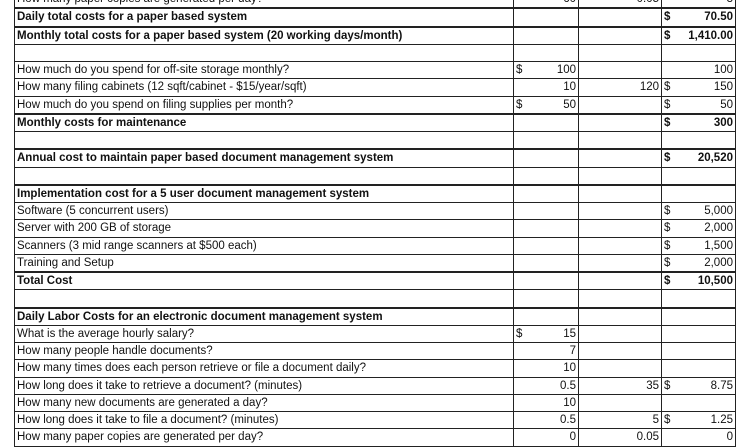 The height and width of the screenshot is (447, 750). Describe the element at coordinates (264, 228) in the screenshot. I see `row-label: Server with 200 GB of storage` at that location.